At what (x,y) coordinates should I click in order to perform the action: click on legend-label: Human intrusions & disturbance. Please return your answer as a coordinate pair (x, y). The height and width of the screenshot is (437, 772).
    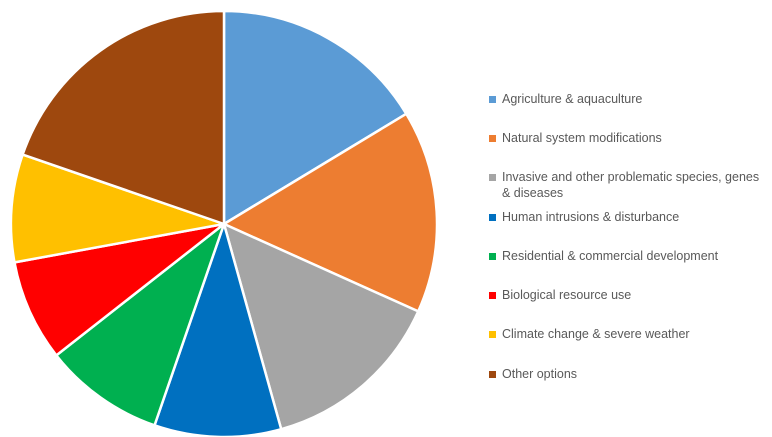
    Looking at the image, I should click on (591, 217).